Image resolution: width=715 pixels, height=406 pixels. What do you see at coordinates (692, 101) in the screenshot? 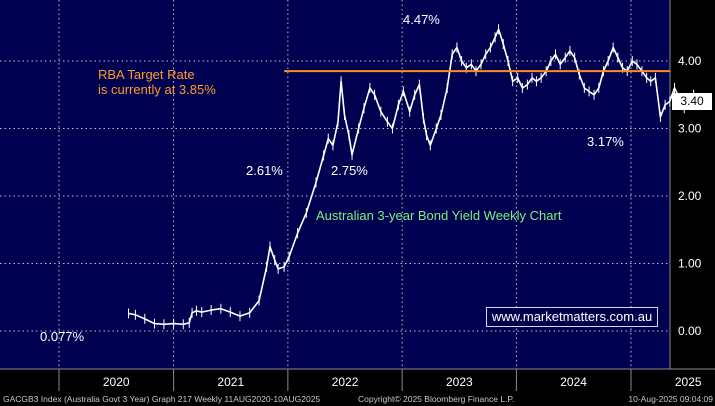
I see `last-value-badge: 3.40` at bounding box center [692, 101].